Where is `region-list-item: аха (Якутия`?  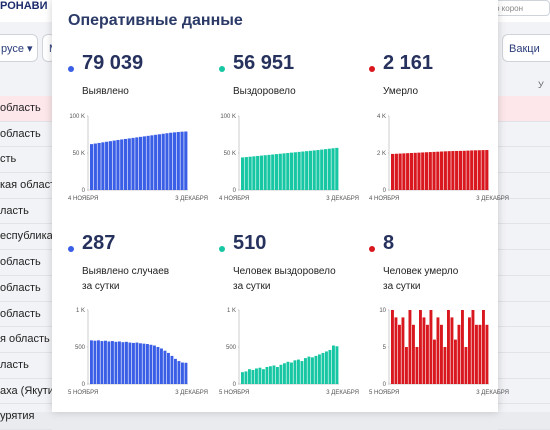 region-list-item: аха (Якутия is located at coordinates (26, 392).